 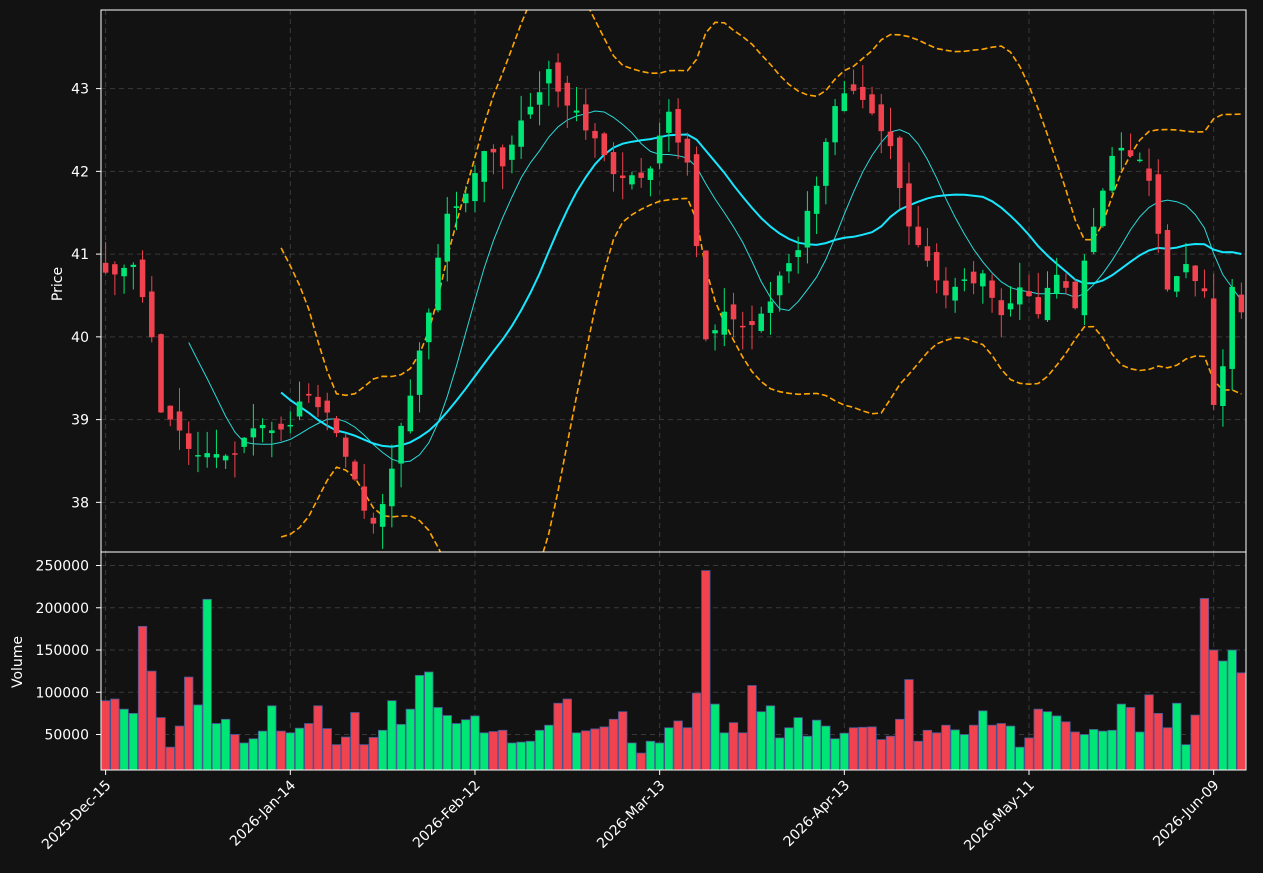 What do you see at coordinates (80, 338) in the screenshot?
I see `price-tick-label: 40` at bounding box center [80, 338].